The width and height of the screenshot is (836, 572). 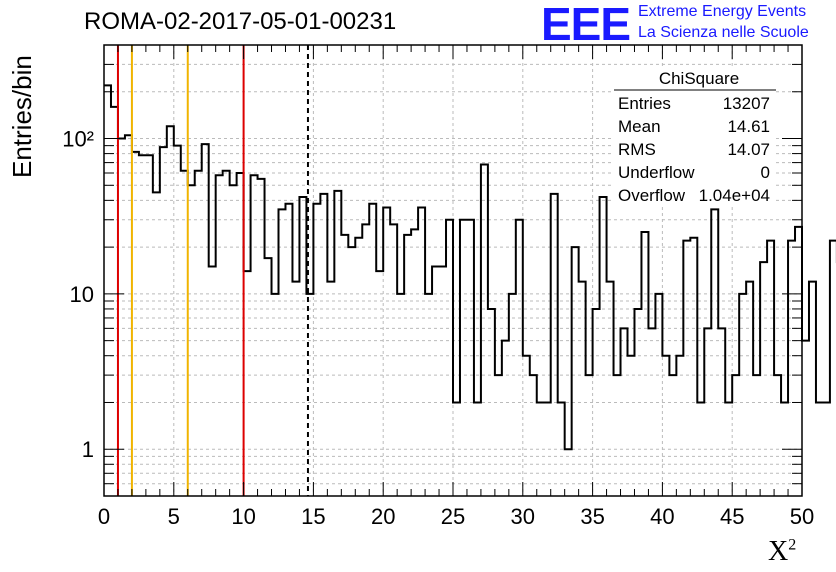 What do you see at coordinates (792, 545) in the screenshot?
I see `x-axis-label-sup: 2` at bounding box center [792, 545].